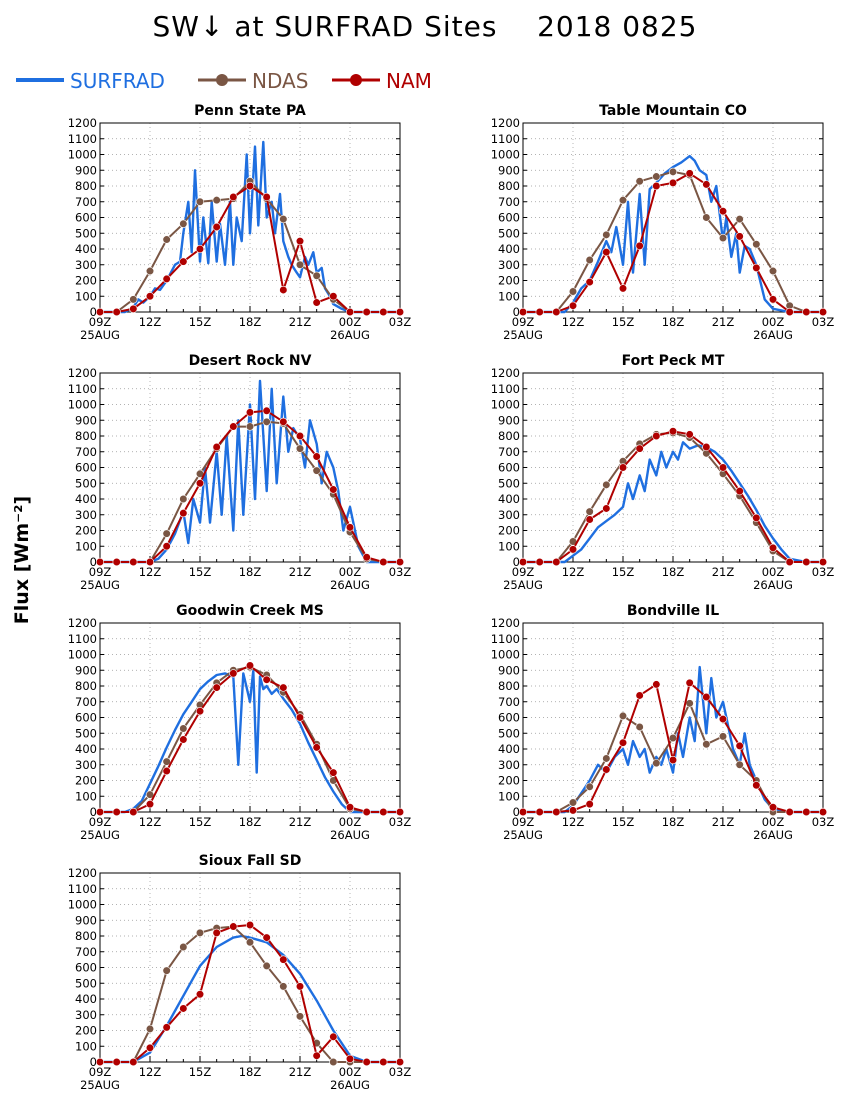 Image resolution: width=850 pixels, height=1100 pixels. I want to click on legend-label-surfrad: SURFRAD, so click(117, 81).